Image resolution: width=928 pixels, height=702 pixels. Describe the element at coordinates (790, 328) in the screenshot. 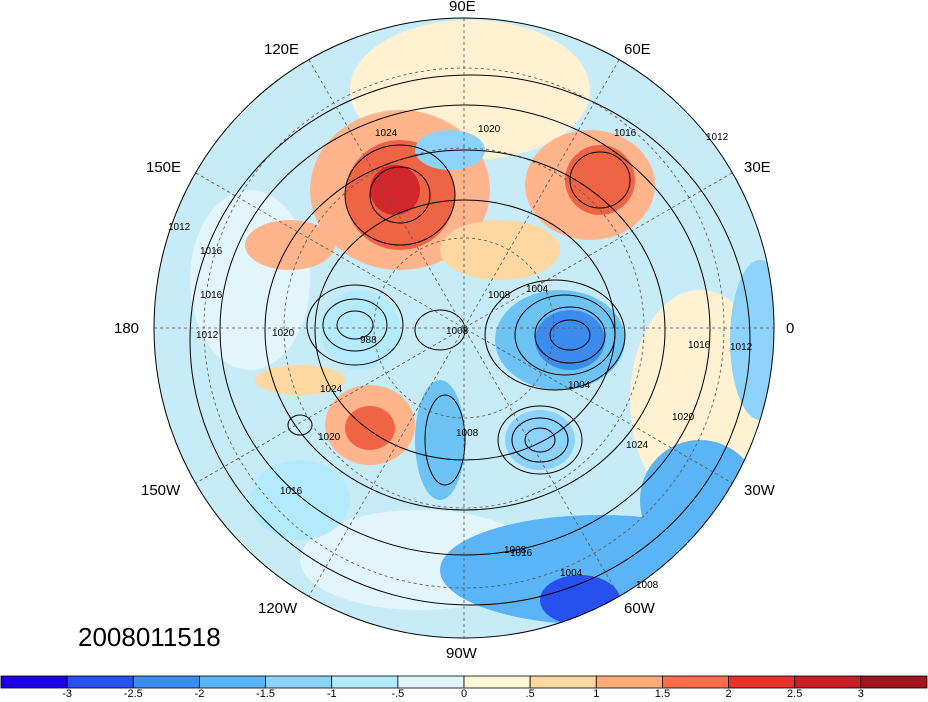

I see `longitude-label-0: 0` at that location.